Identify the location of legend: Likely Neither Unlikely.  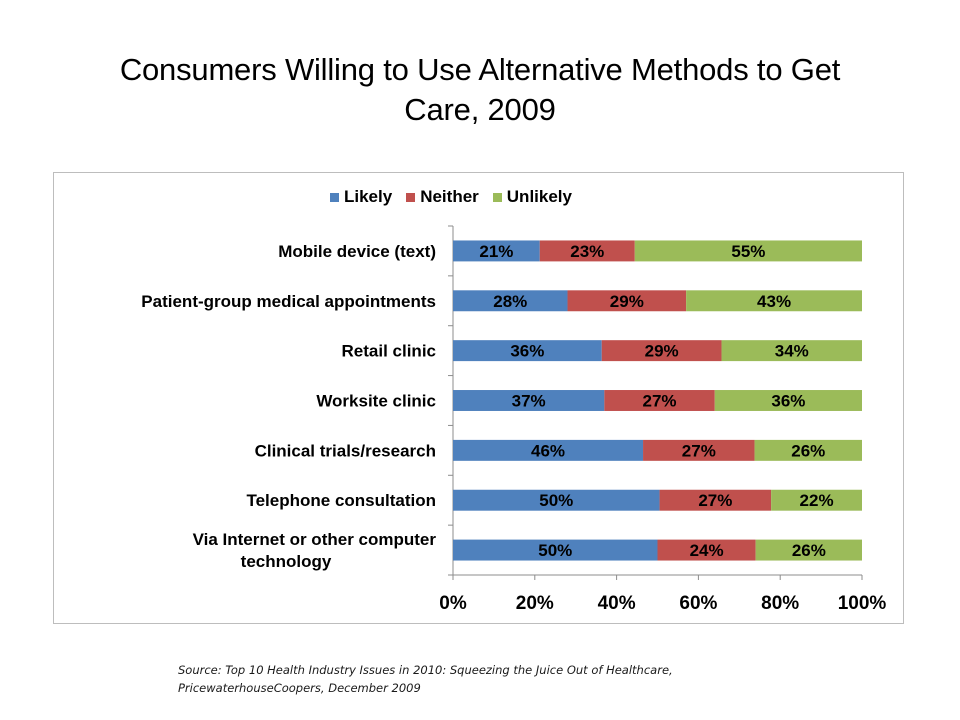
(451, 197).